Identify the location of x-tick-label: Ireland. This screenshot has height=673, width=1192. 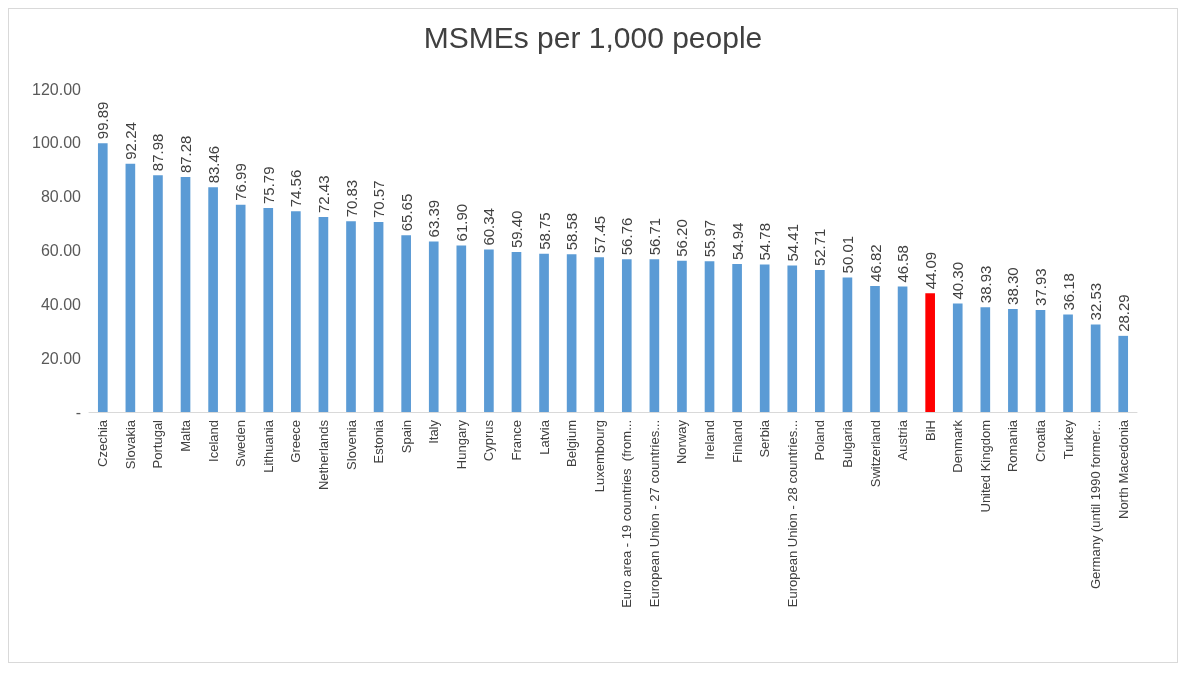
(710, 440).